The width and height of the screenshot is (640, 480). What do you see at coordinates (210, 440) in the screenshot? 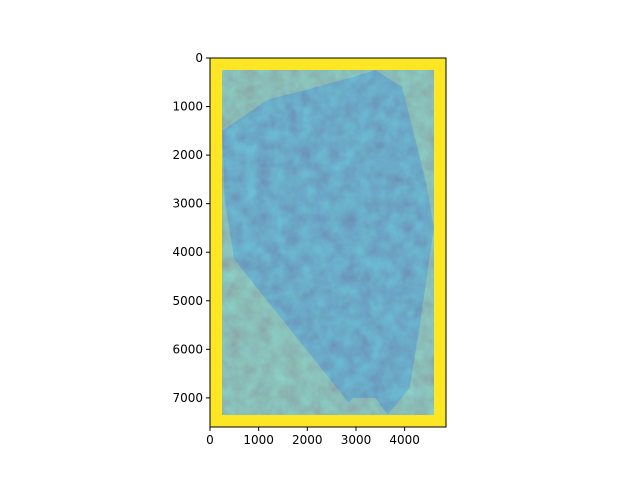
I see `x-tick-label: 0` at bounding box center [210, 440].